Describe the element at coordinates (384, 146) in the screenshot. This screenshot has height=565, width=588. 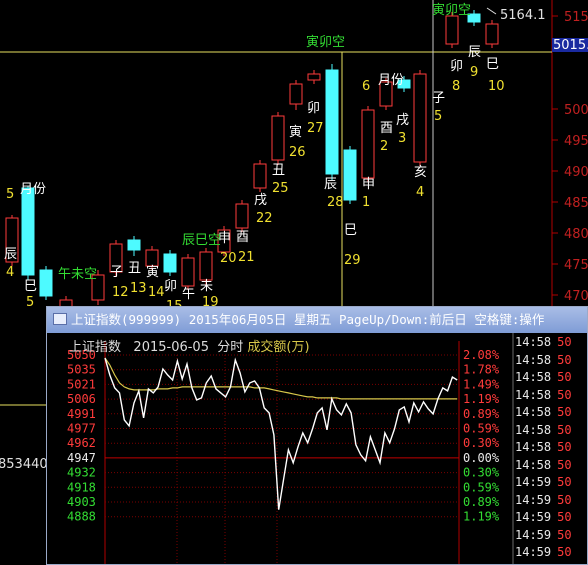
I see `chart-annotation: 2` at that location.